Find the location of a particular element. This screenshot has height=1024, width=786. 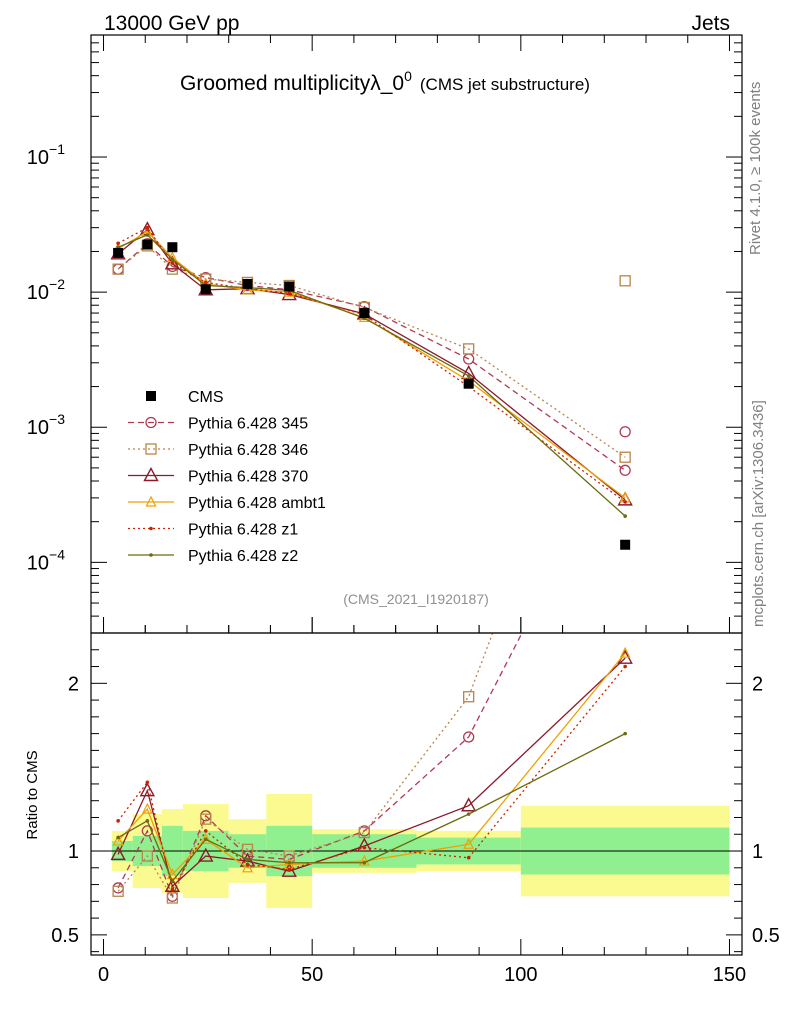

y-tick-label-exponent: −1 is located at coordinates (57, 149).